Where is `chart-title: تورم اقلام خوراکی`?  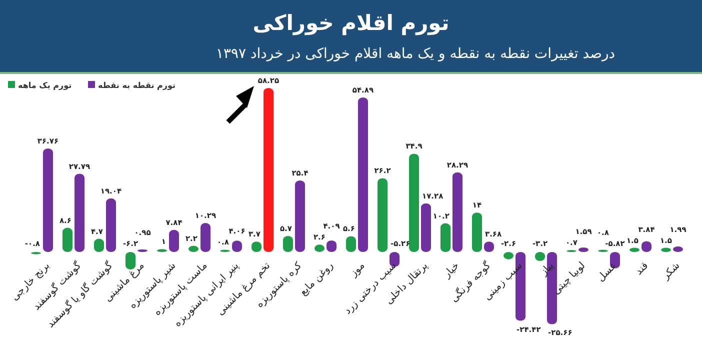 chart-title: تورم اقلام خوراکی is located at coordinates (351, 23).